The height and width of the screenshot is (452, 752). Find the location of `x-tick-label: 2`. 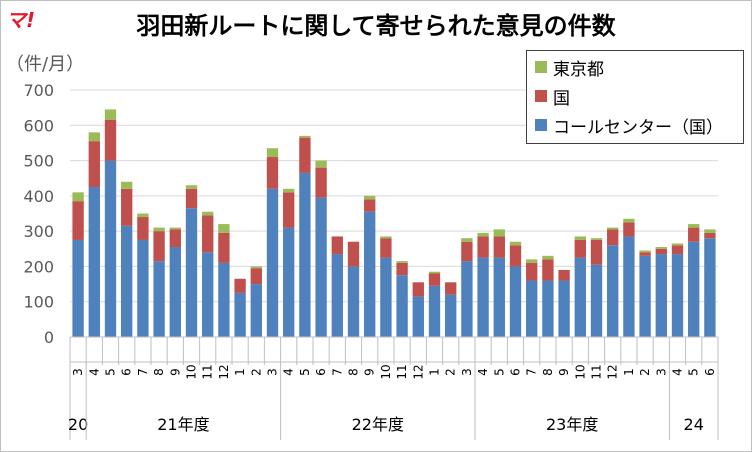

x-tick-label: 2 is located at coordinates (645, 372).